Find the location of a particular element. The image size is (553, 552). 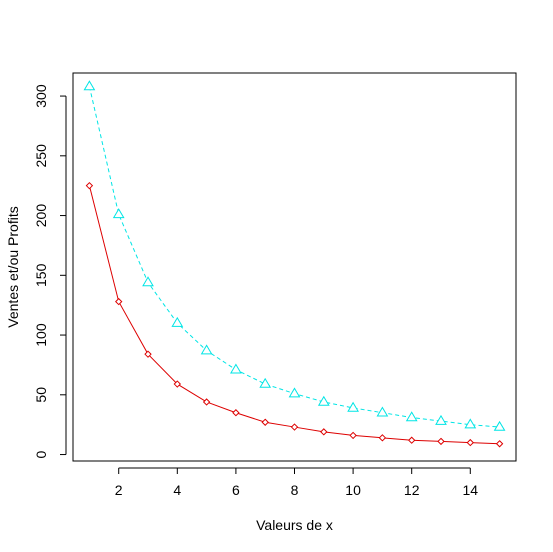

x-tick-label: 8 is located at coordinates (295, 490).